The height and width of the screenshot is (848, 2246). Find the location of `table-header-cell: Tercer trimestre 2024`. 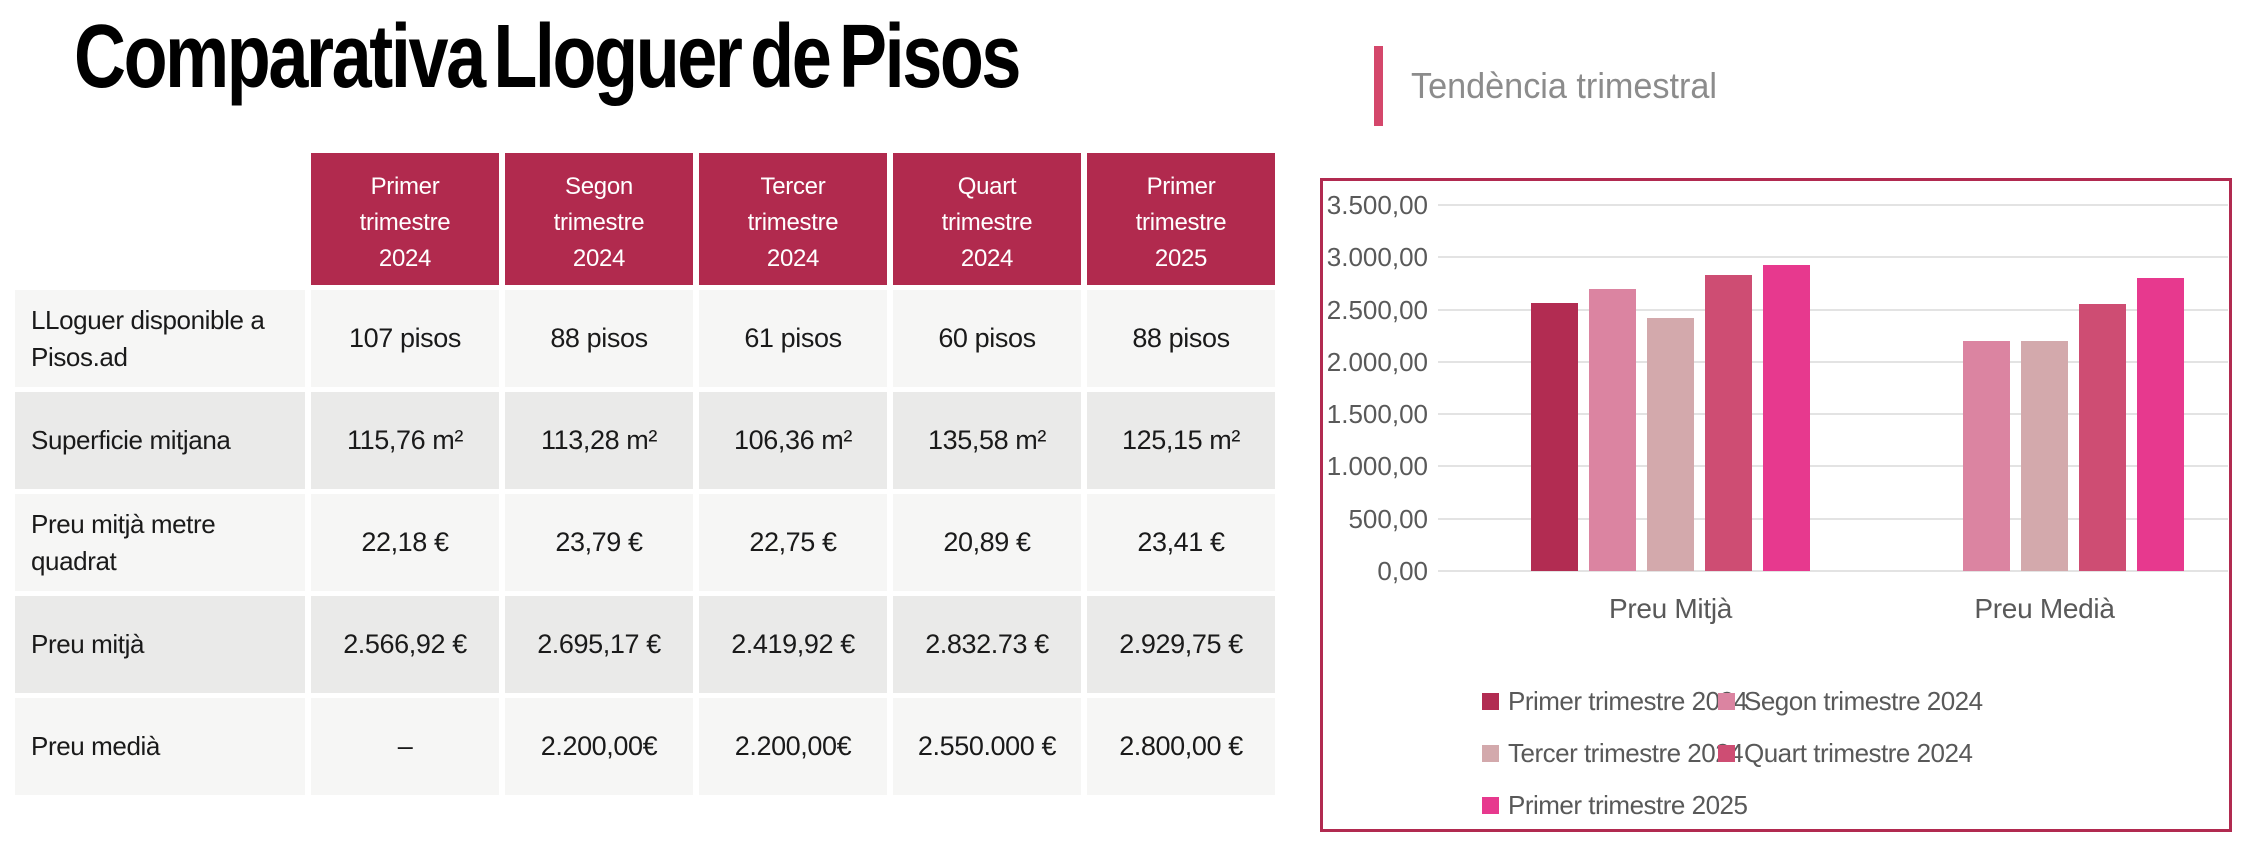

table-header-cell: Tercer trimestre 2024 is located at coordinates (793, 219).